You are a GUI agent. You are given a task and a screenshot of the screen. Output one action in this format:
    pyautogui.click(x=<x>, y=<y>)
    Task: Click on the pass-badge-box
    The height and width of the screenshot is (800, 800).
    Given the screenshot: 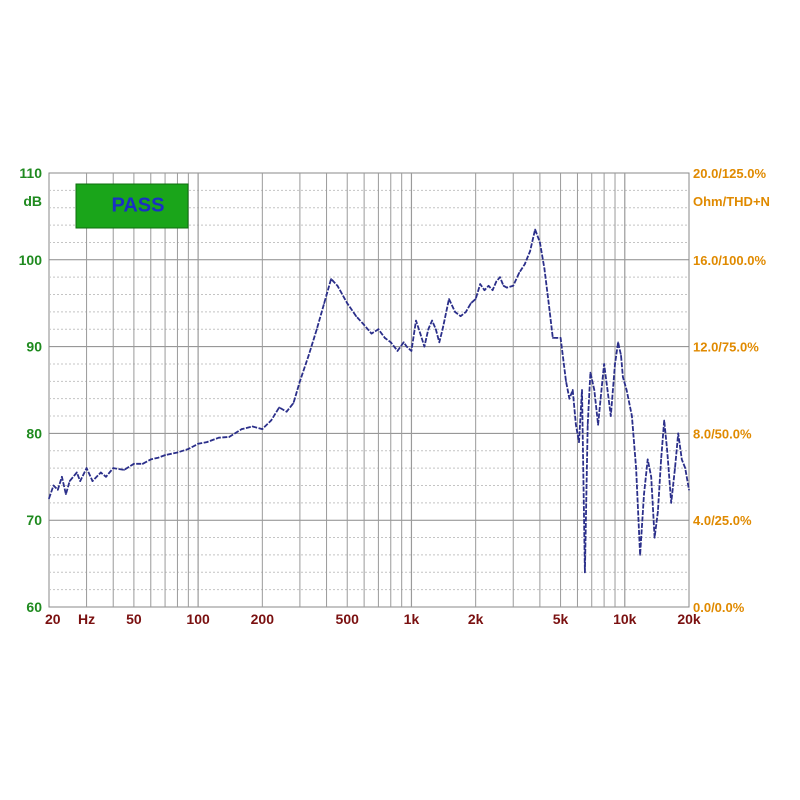 What is the action you would take?
    pyautogui.click(x=132, y=206)
    